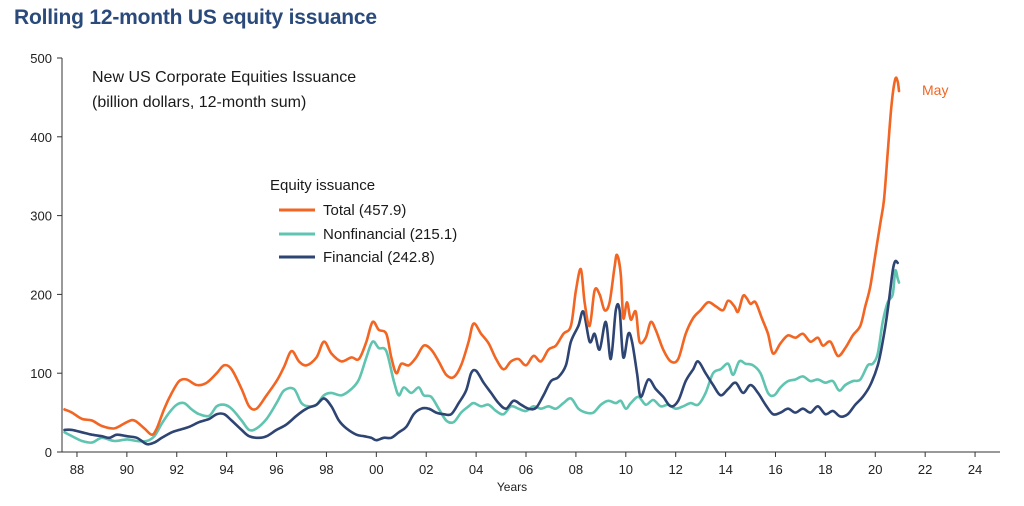 The height and width of the screenshot is (506, 1024). What do you see at coordinates (390, 234) in the screenshot?
I see `legend-label-nonfinancial: Nonfinancial (215.1)` at bounding box center [390, 234].